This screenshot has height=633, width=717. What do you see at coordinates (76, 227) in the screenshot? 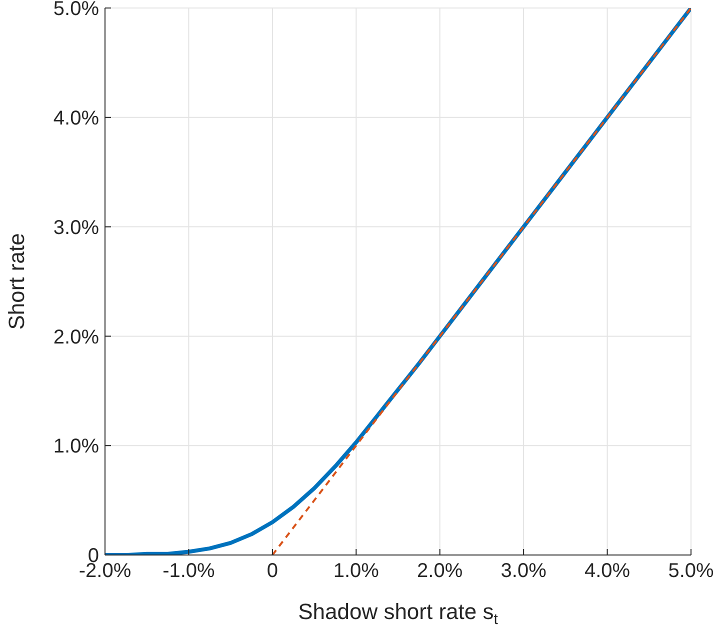
I see `y-tick-label: 3.0%` at bounding box center [76, 227].